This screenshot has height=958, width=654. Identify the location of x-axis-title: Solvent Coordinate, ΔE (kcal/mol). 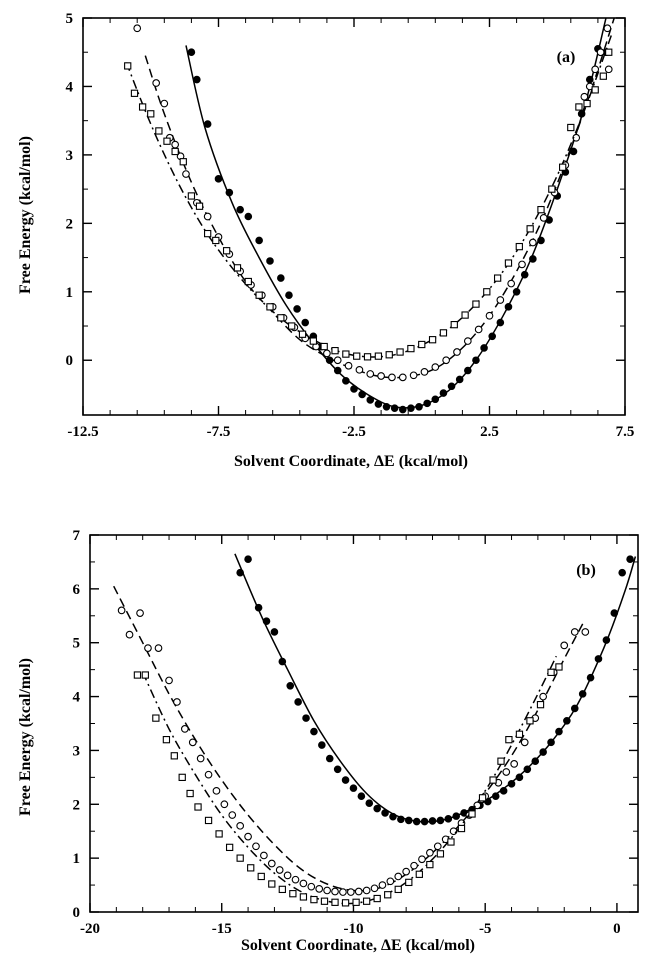
(351, 461).